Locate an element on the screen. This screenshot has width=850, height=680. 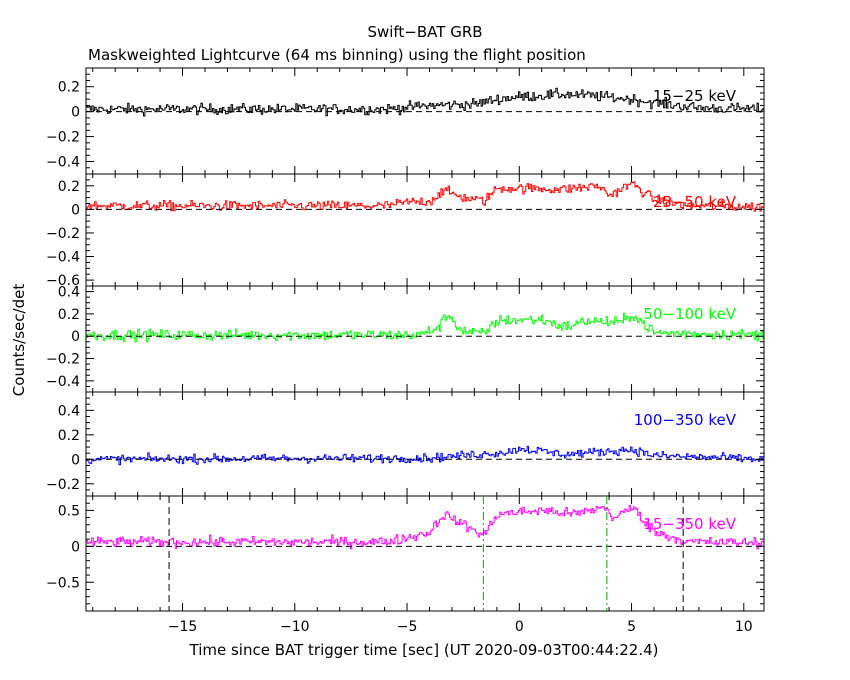
x-tick-label: −10 is located at coordinates (295, 627).